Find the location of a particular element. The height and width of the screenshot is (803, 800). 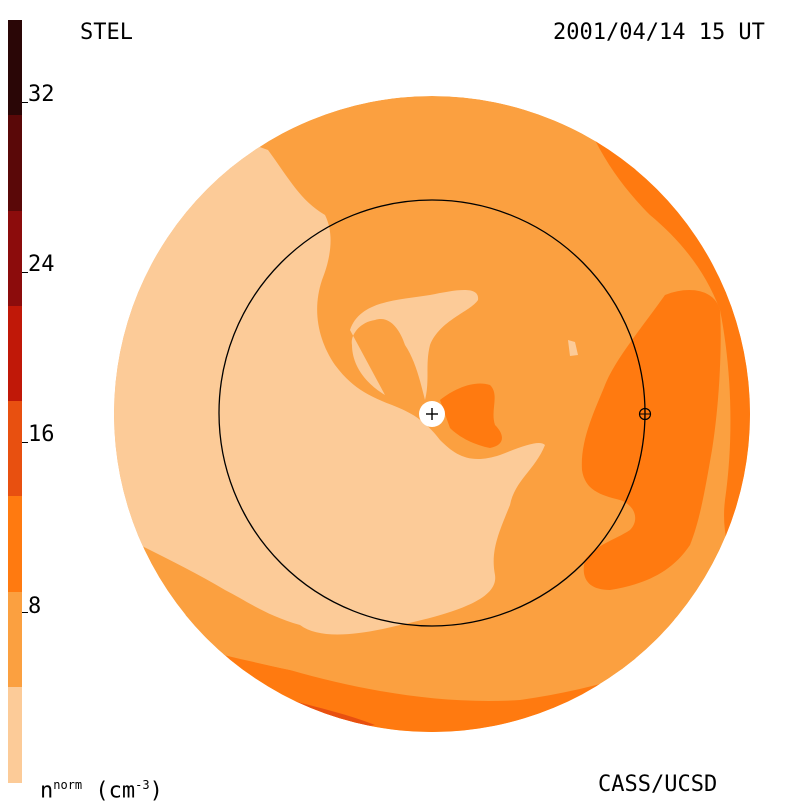

colorbar is located at coordinates (15, 401).